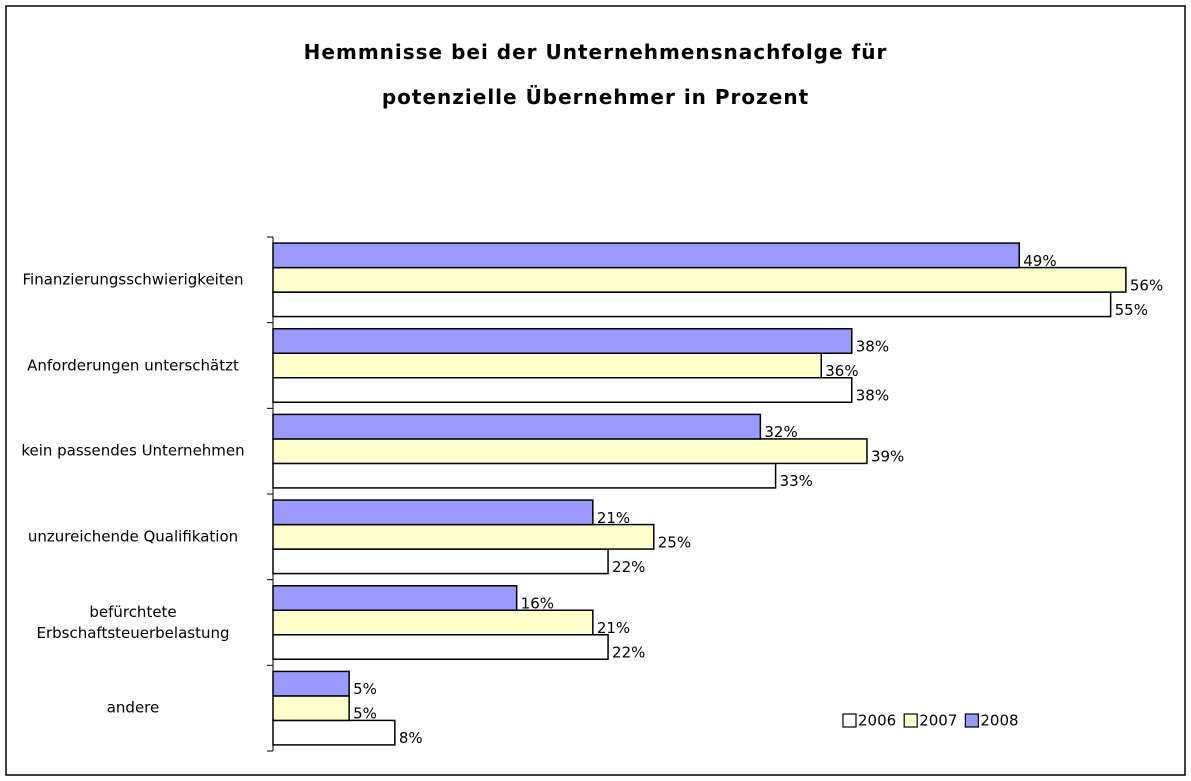  What do you see at coordinates (133, 279) in the screenshot?
I see `category-label: Finanzierungsschwierigkeiten` at bounding box center [133, 279].